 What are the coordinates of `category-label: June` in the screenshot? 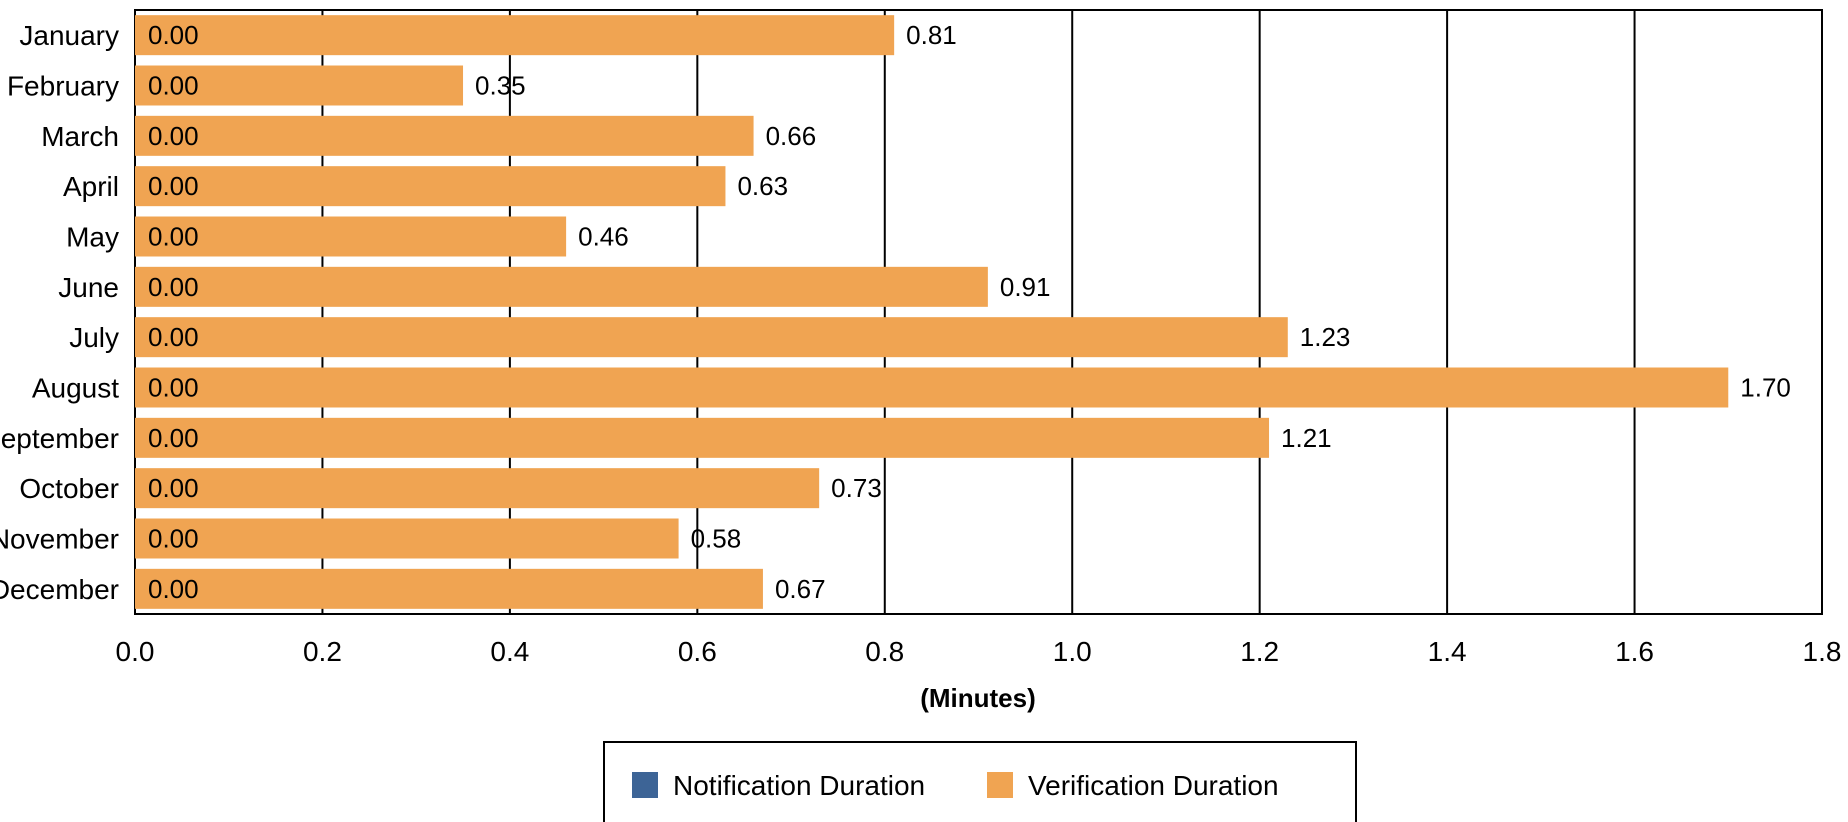 It's located at (88, 287).